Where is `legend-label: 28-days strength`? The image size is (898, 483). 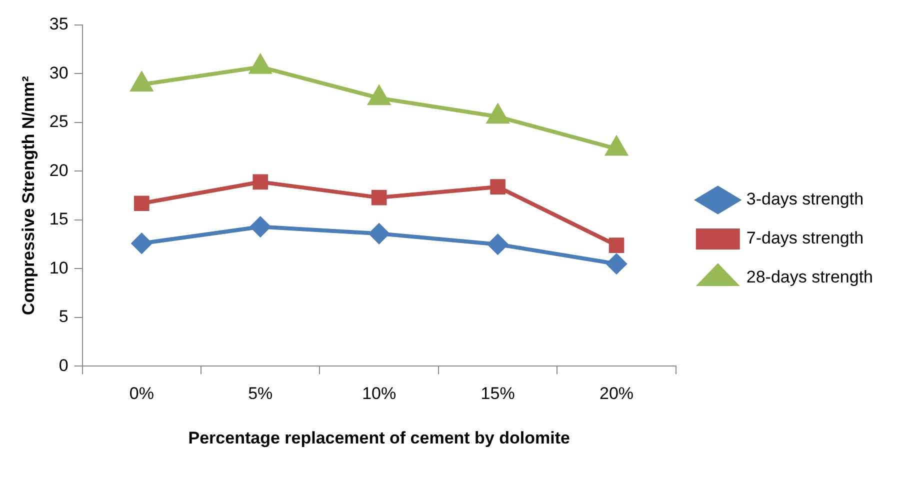
legend-label: 28-days strength is located at coordinates (810, 277).